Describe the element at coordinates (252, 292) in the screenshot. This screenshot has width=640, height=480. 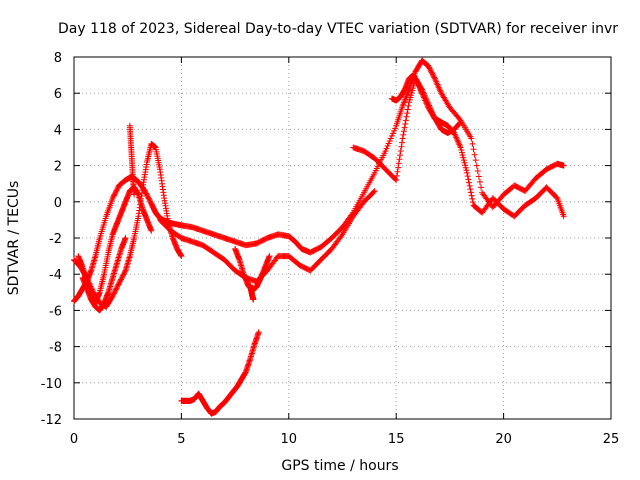
I see `series-arc-k` at that location.